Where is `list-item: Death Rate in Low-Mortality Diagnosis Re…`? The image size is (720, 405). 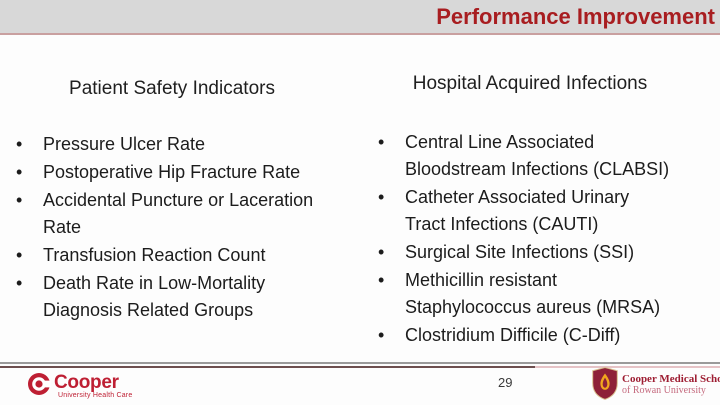
list-item: Death Rate in Low-Mortality Diagnosis Re… is located at coordinates (179, 297).